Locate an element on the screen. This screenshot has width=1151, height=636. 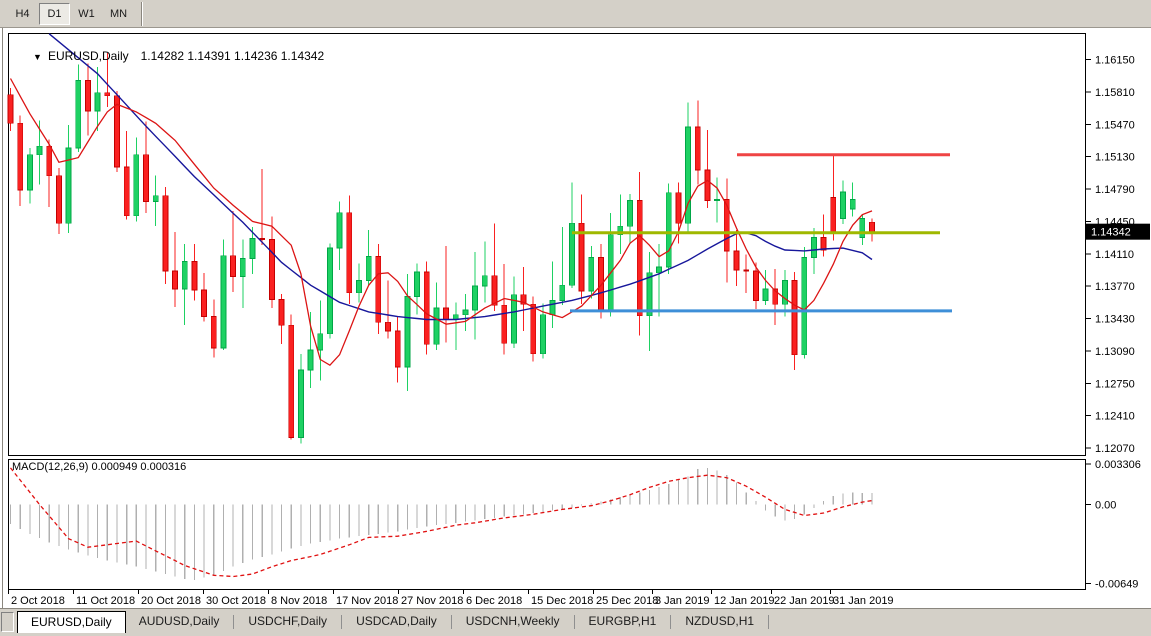
svg-text: 1.13770 is located at coordinates (1115, 287).